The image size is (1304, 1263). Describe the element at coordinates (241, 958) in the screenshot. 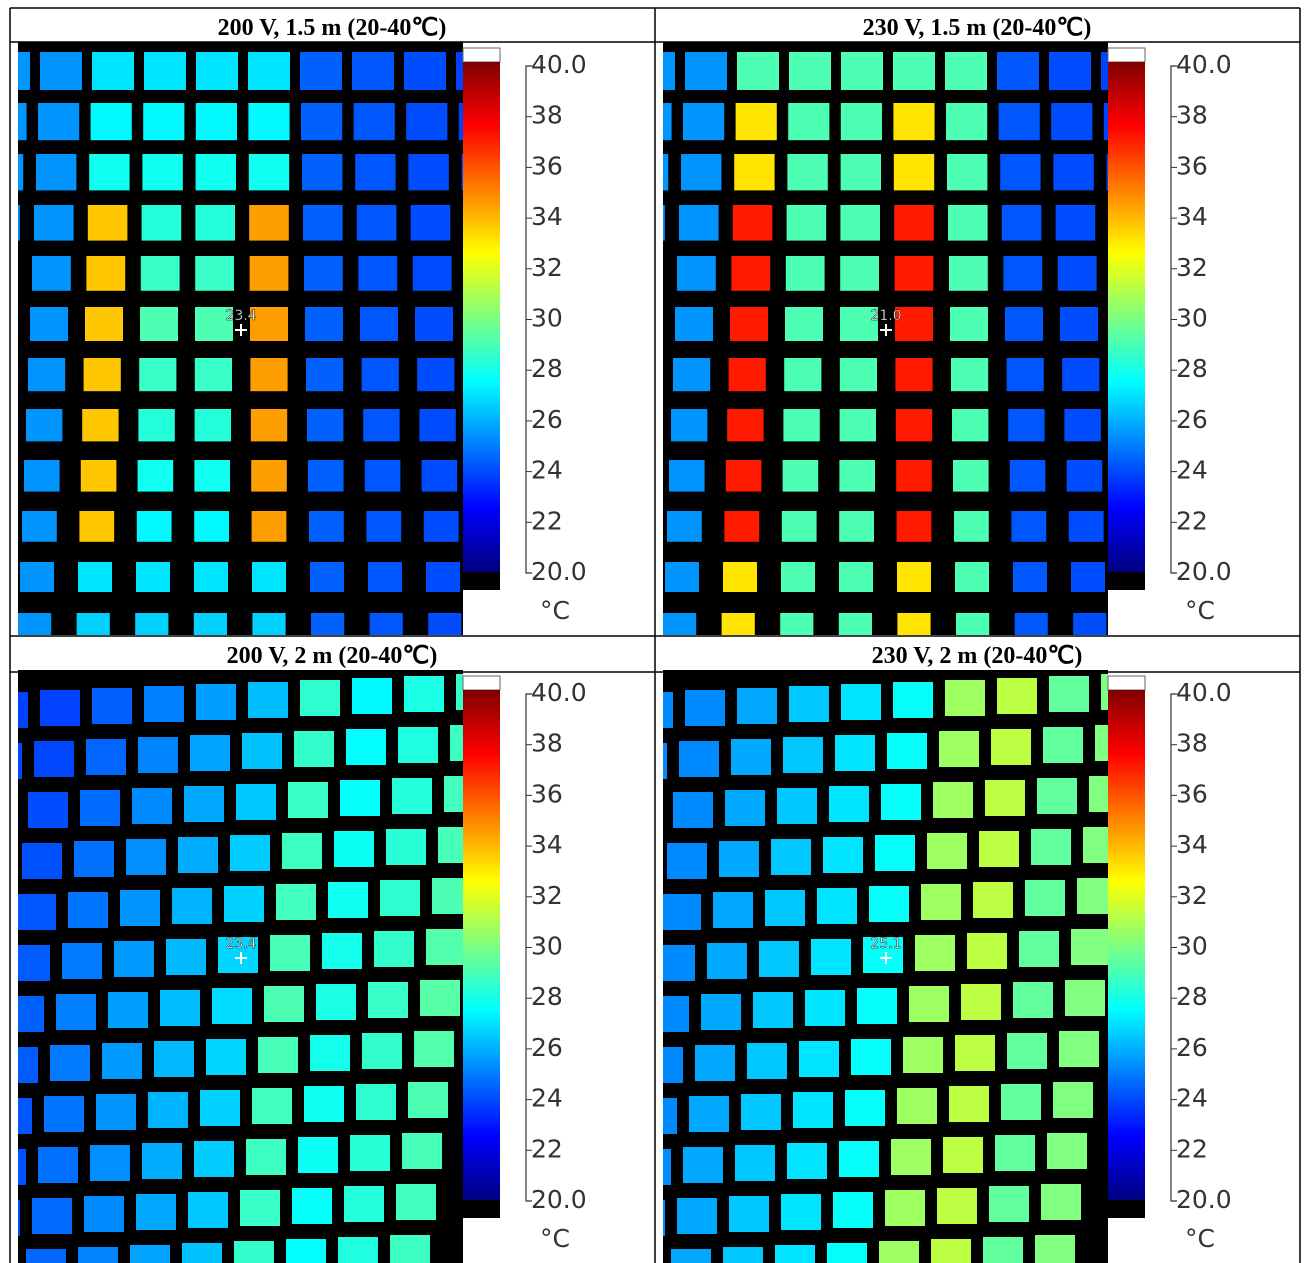

I see `crosshair` at that location.